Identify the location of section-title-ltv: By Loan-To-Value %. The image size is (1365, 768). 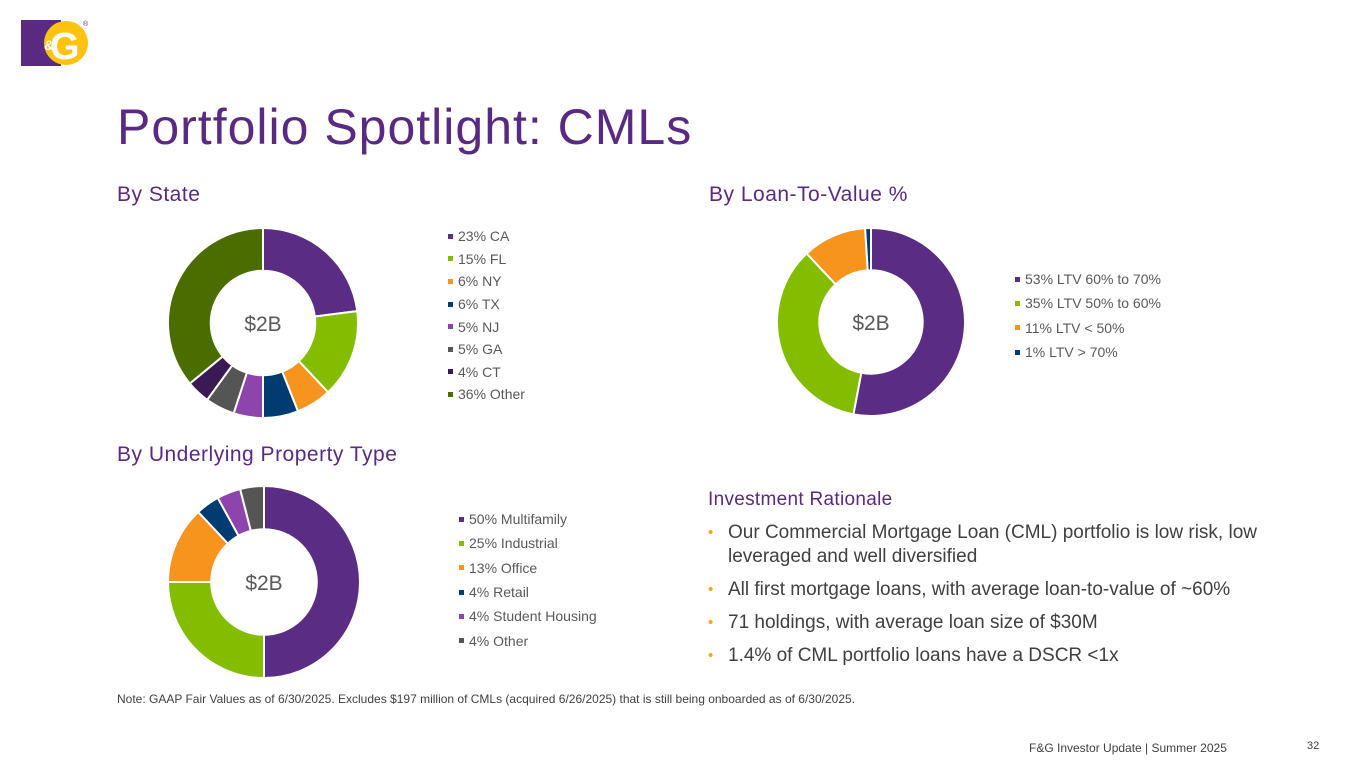
(808, 194).